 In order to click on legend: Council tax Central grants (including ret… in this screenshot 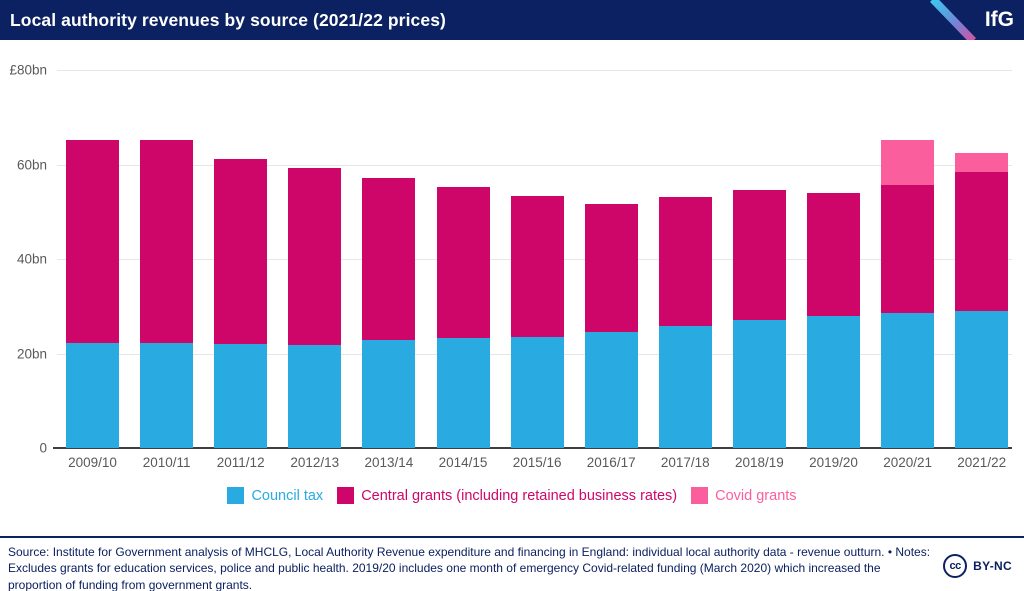, I will do `click(512, 495)`.